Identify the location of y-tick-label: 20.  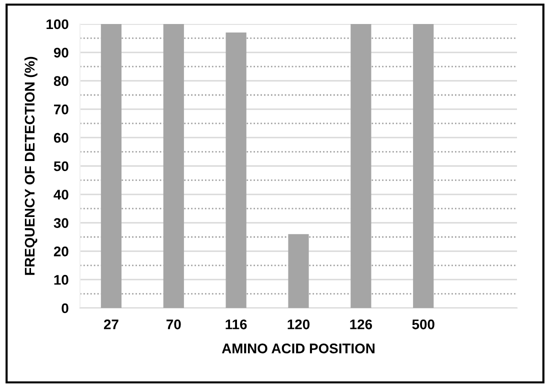
(61, 251).